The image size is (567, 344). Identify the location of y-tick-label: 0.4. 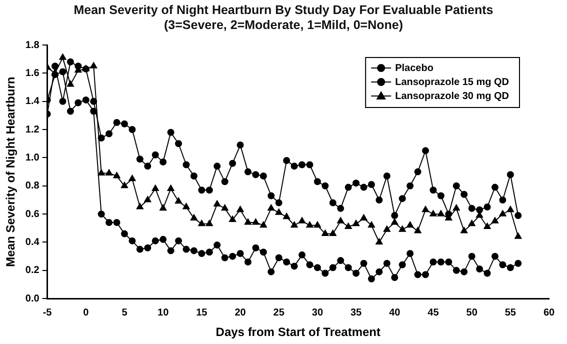
(32, 242).